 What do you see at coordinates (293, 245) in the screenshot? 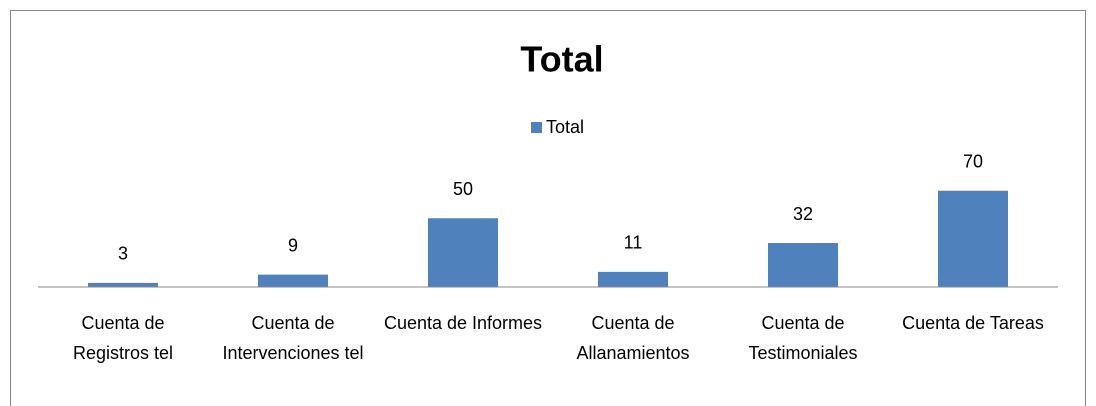
I see `data-label: 9` at bounding box center [293, 245].